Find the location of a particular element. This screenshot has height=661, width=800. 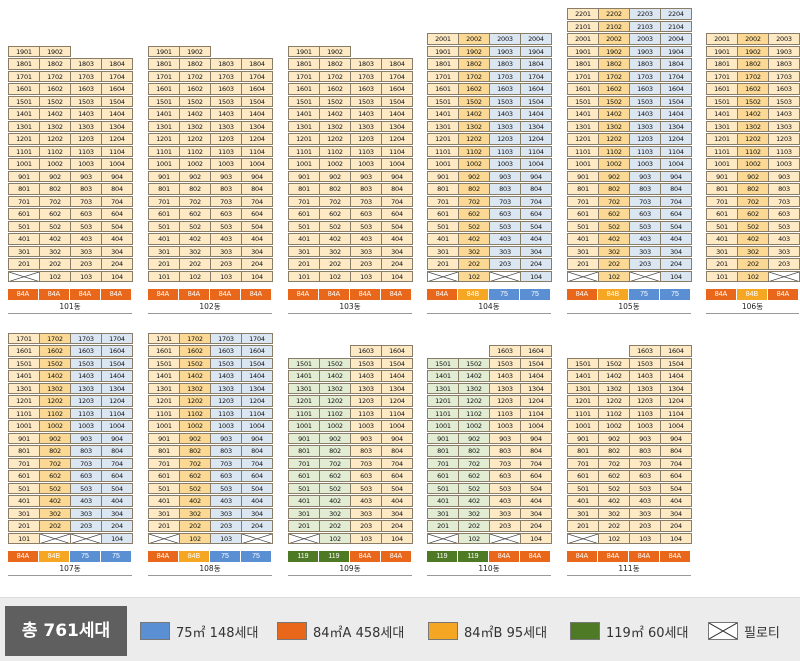

unit-cell: 1701 is located at coordinates (164, 76).